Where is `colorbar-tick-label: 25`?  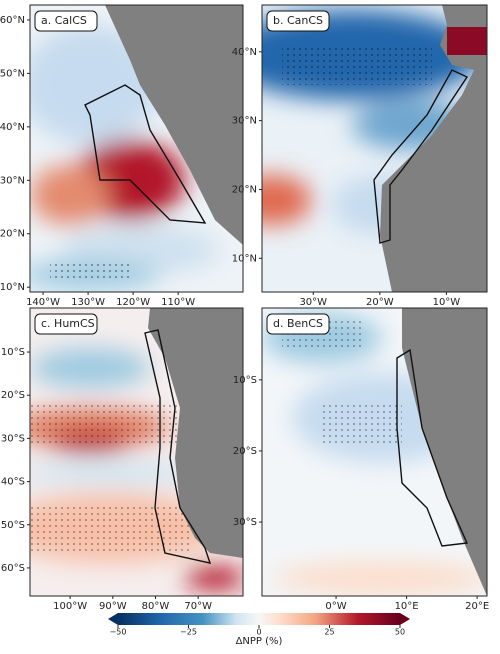
colorbar-tick-label: 25 is located at coordinates (329, 632).